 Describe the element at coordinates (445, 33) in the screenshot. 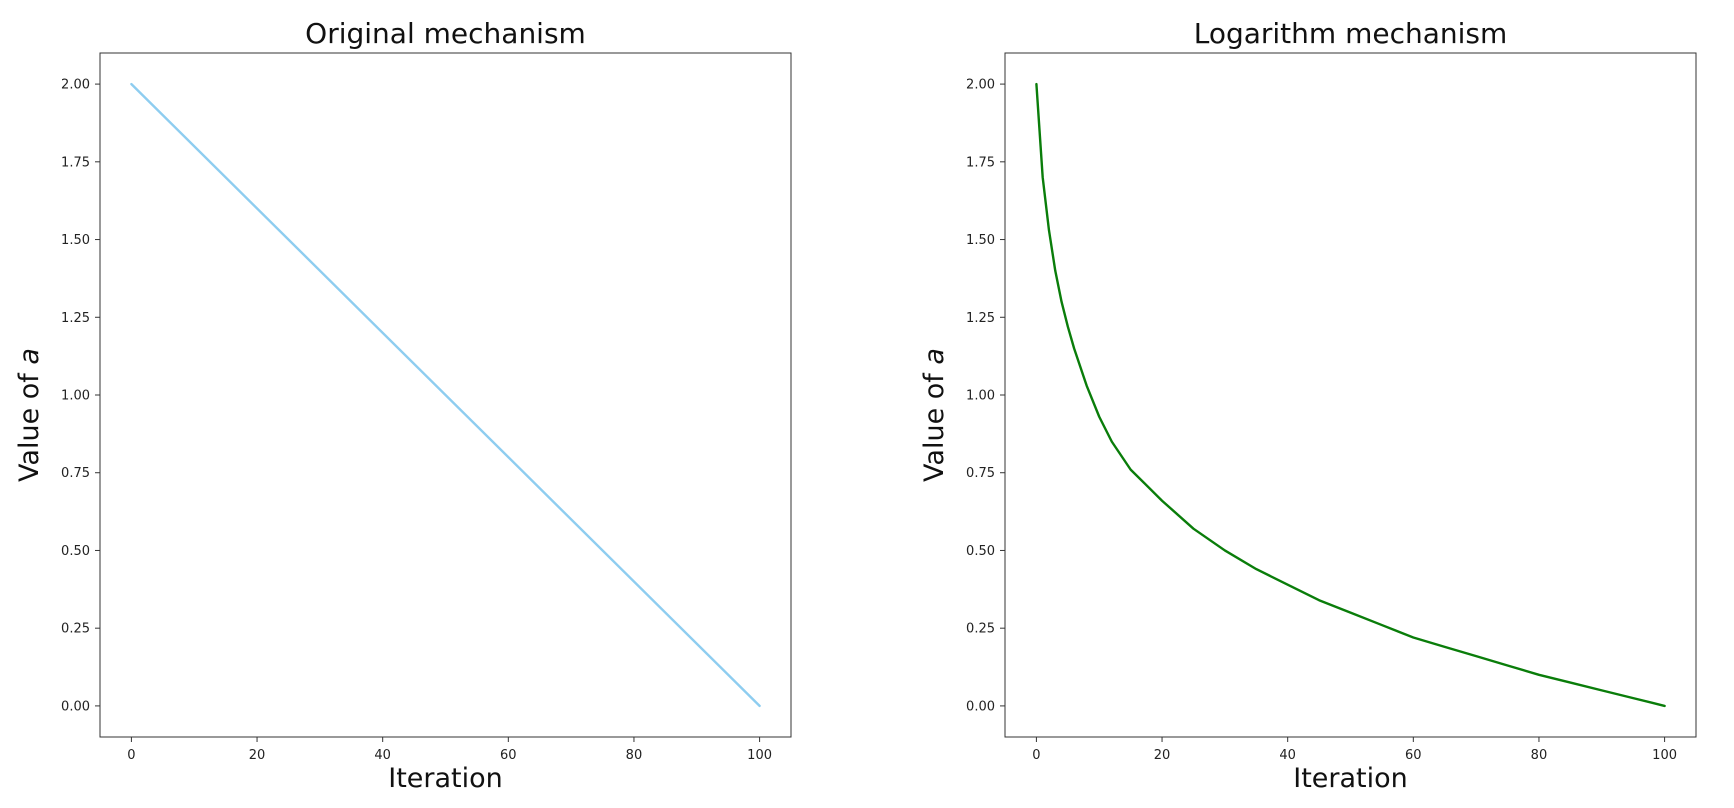

I see `chart-title: Original mechanism` at that location.